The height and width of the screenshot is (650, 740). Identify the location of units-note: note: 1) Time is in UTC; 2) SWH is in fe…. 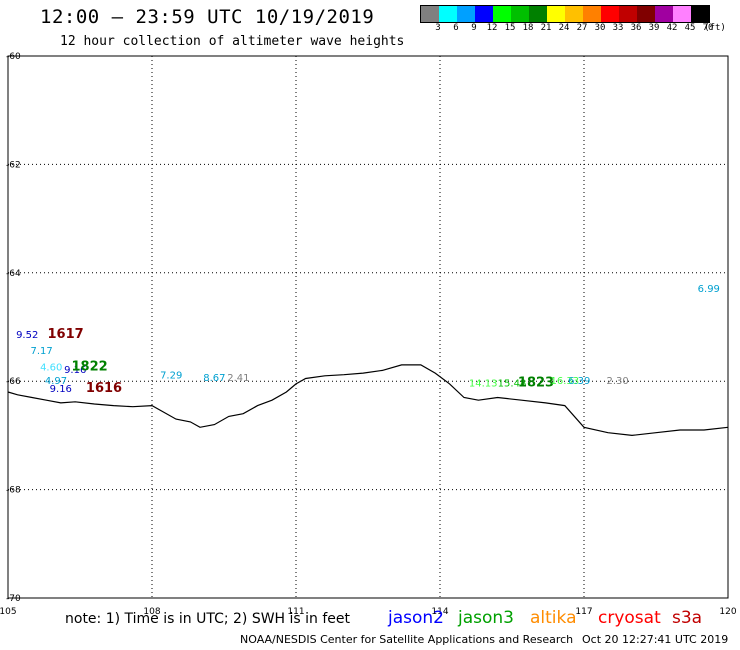
(208, 619).